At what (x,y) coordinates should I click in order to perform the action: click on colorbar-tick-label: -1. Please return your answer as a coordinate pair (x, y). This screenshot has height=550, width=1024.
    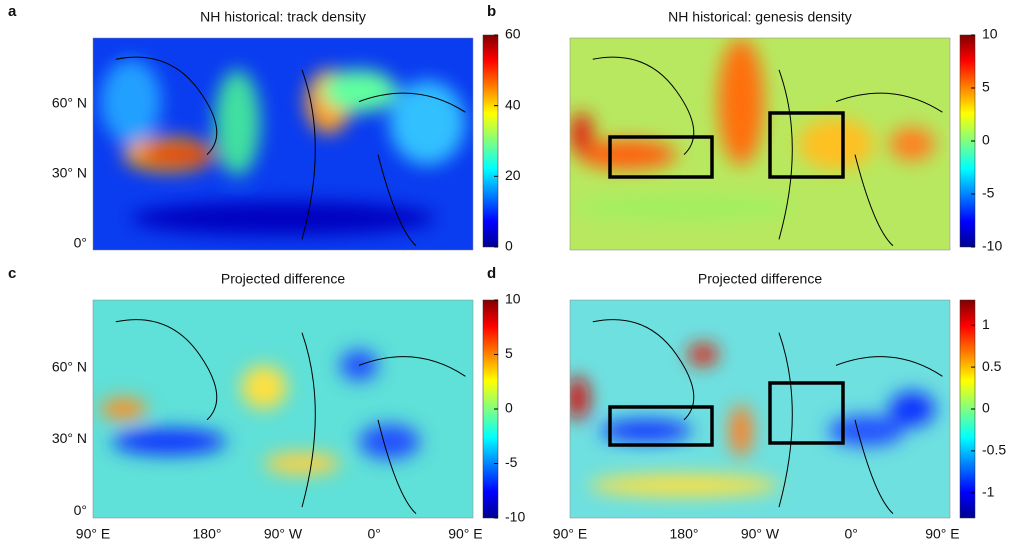
    Looking at the image, I should click on (988, 492).